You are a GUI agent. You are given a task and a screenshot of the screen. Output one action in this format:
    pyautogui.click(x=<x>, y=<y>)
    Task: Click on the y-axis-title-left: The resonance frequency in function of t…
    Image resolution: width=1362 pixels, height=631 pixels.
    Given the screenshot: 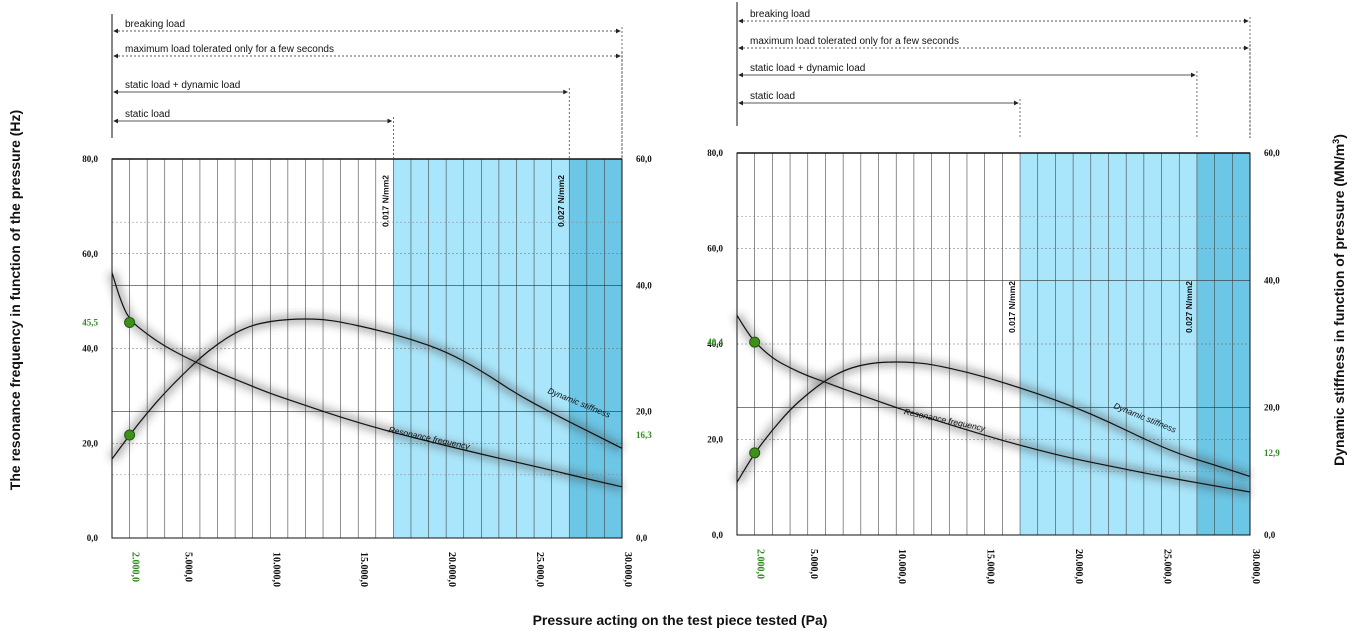 What is the action you would take?
    pyautogui.click(x=15, y=300)
    